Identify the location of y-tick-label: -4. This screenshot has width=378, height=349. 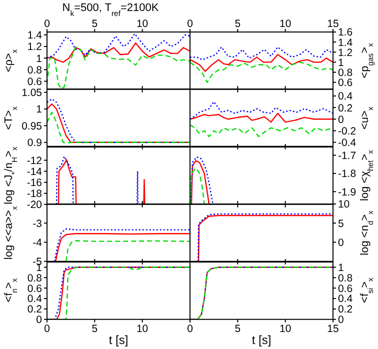
(37, 244).